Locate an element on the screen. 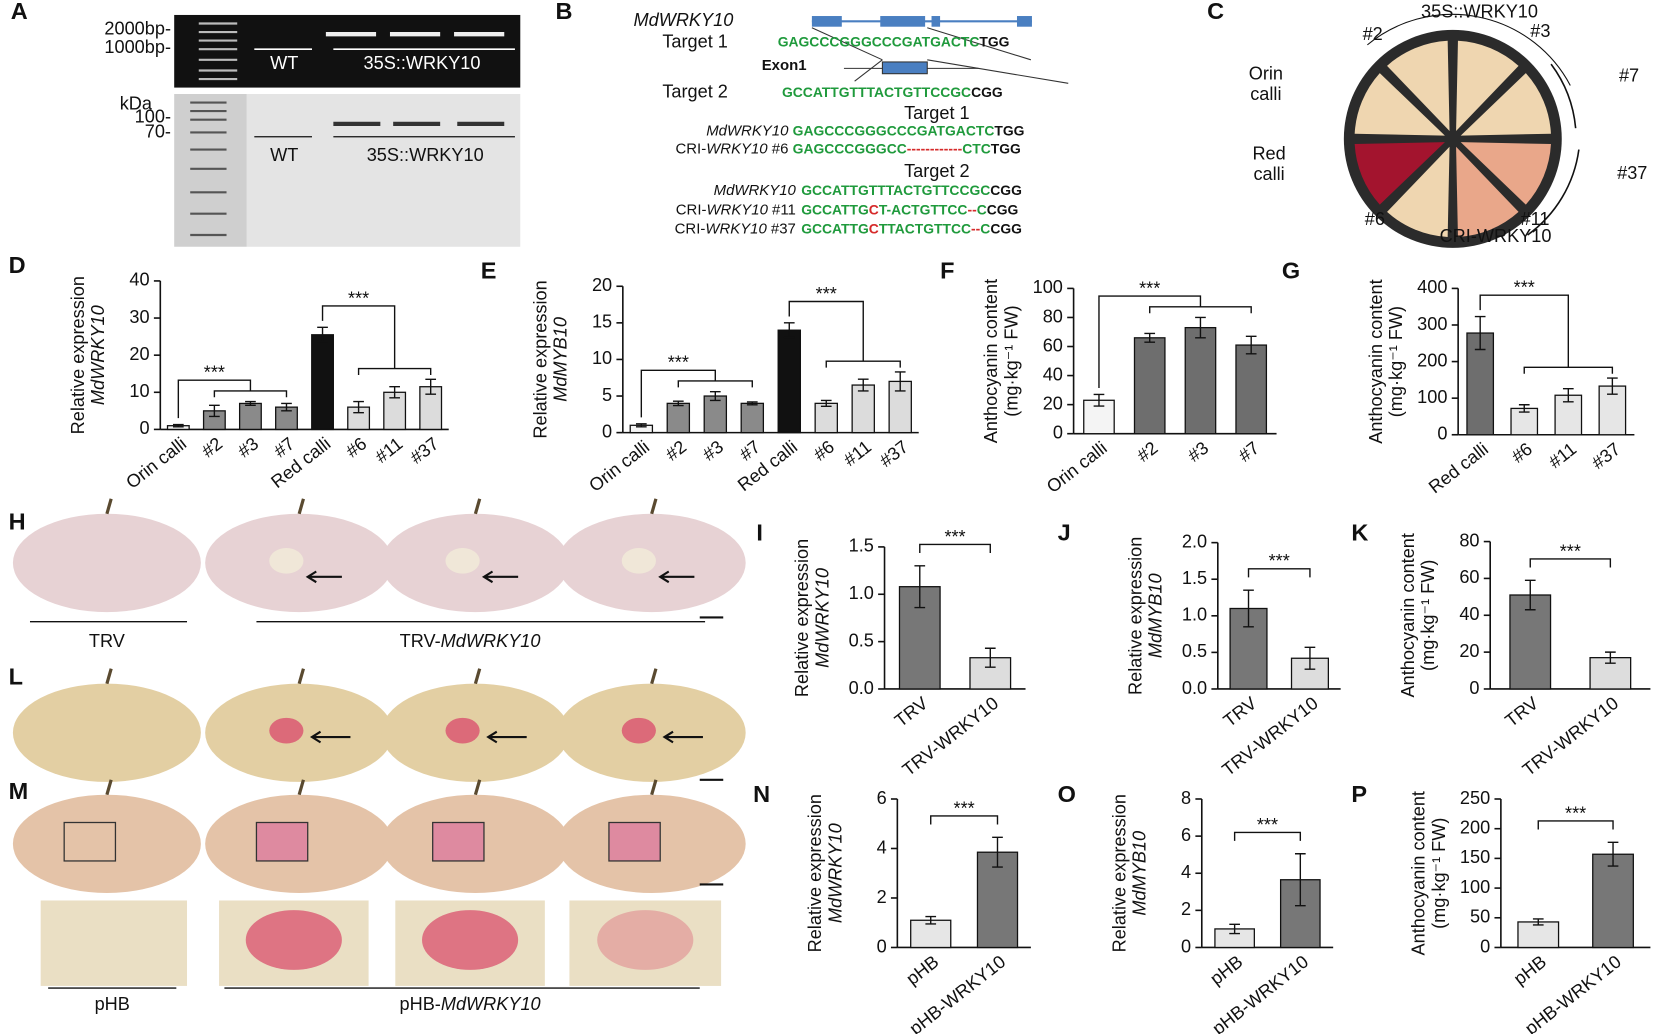 The height and width of the screenshot is (1034, 1674). sequence-part: C is located at coordinates (874, 228).